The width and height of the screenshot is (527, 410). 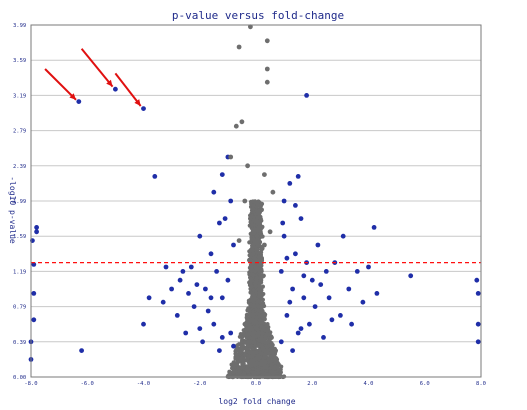 What do you see at coordinates (87, 384) in the screenshot?
I see `x-tick-label: -6.0` at bounding box center [87, 384].